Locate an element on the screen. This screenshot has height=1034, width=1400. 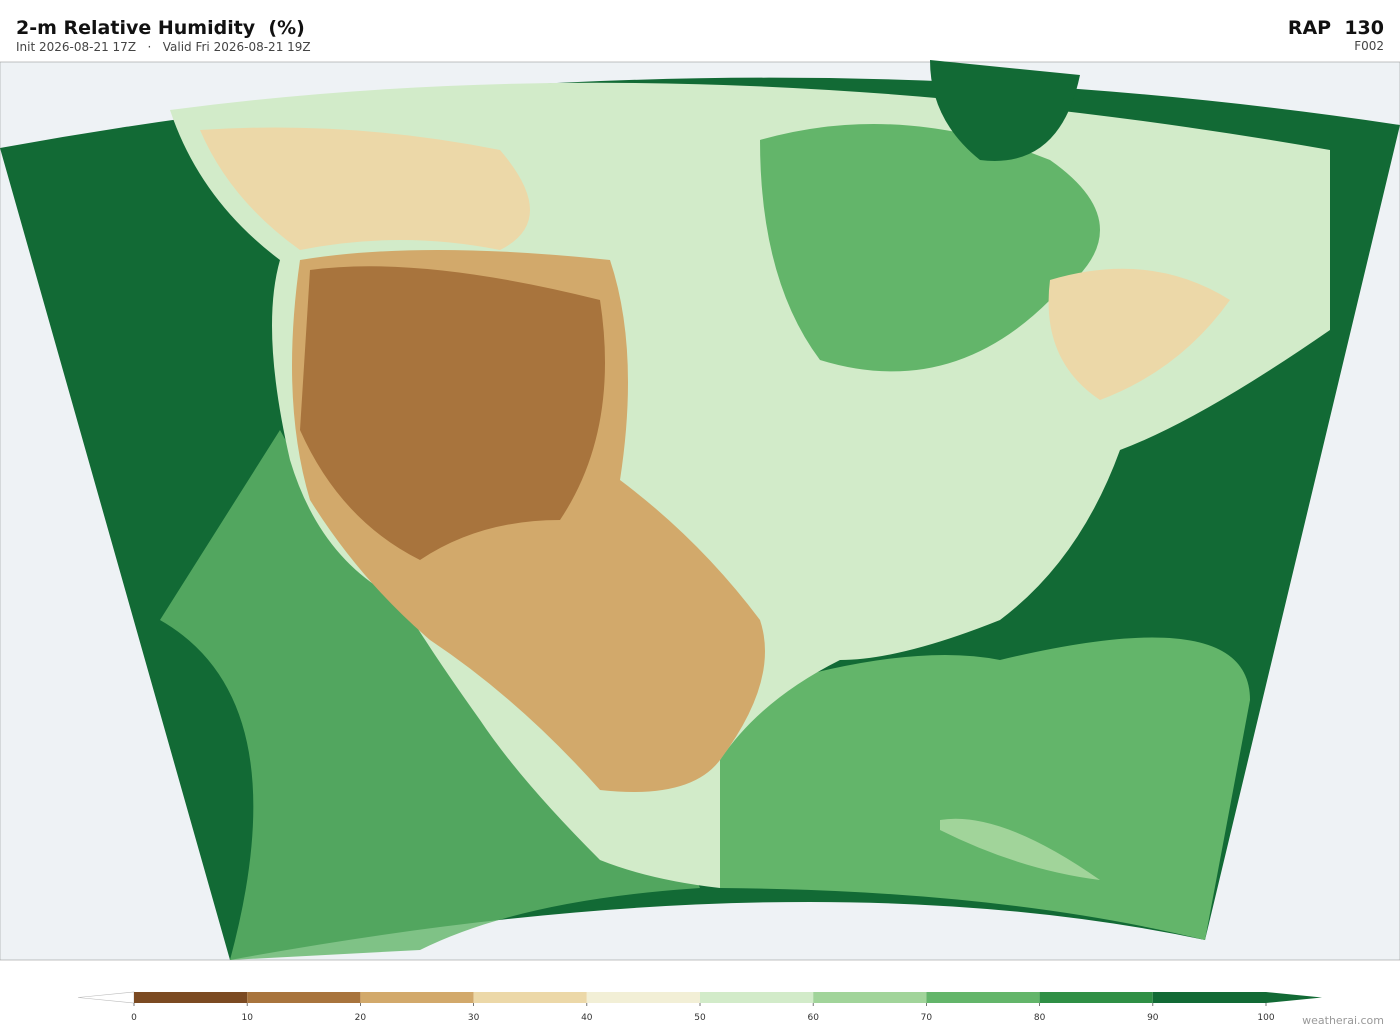
colorbar-tick-label: 0 is located at coordinates (134, 1018).